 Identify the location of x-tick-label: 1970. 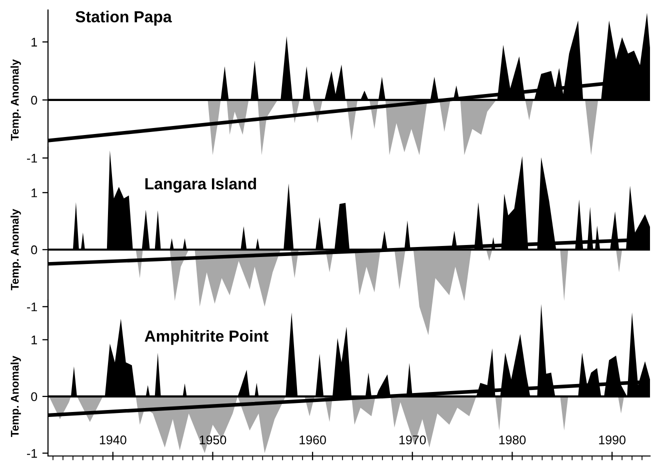
(412, 439).